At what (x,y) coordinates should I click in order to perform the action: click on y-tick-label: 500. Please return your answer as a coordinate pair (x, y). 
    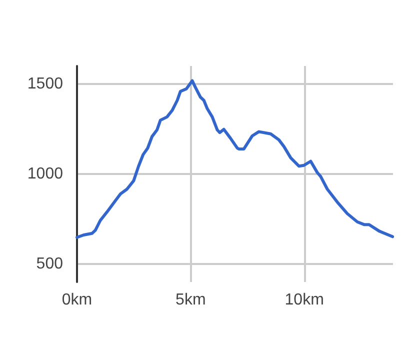
    Looking at the image, I should click on (50, 264).